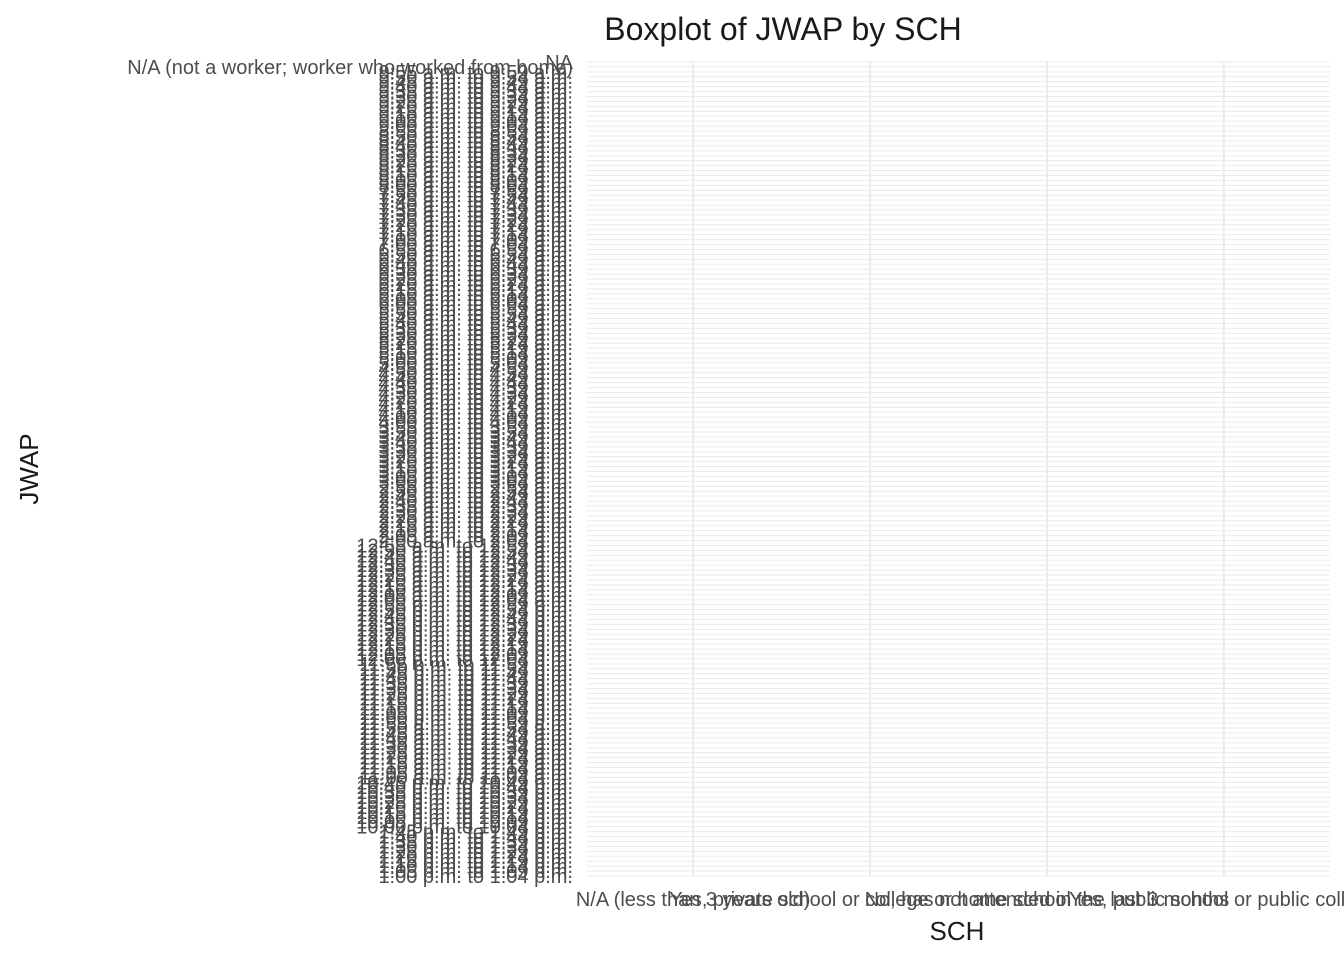  I want to click on y-tick-label: 5:50 a.m. to 5:54 a.m., so click(475, 315).